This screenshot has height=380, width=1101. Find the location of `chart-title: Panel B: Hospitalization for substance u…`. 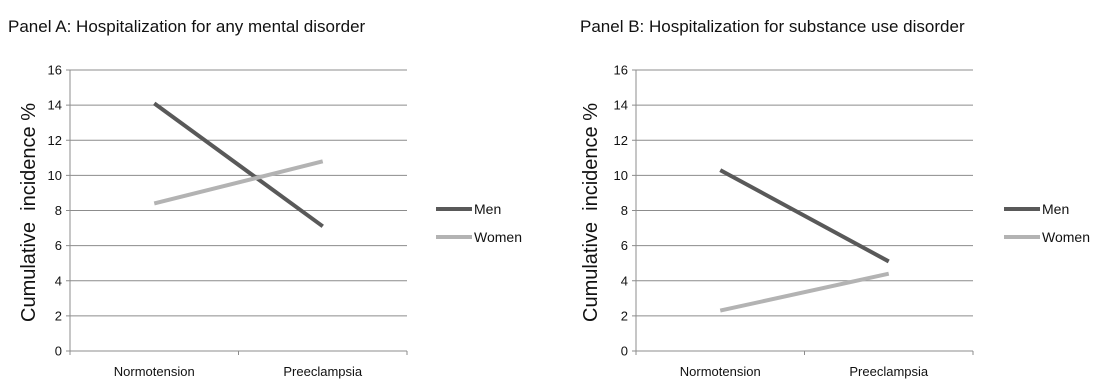

chart-title: Panel B: Hospitalization for substance u… is located at coordinates (772, 26).